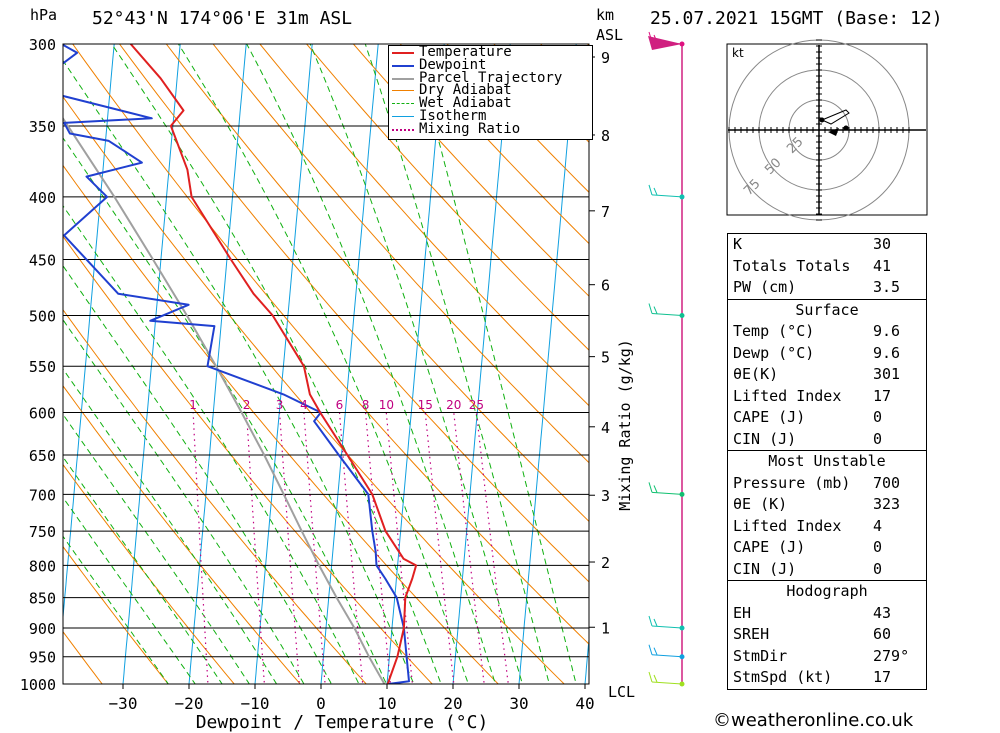 This screenshot has width=1000, height=733. Describe the element at coordinates (490, 115) in the screenshot. I see `legend-item-isotherm: Isotherm` at that location.